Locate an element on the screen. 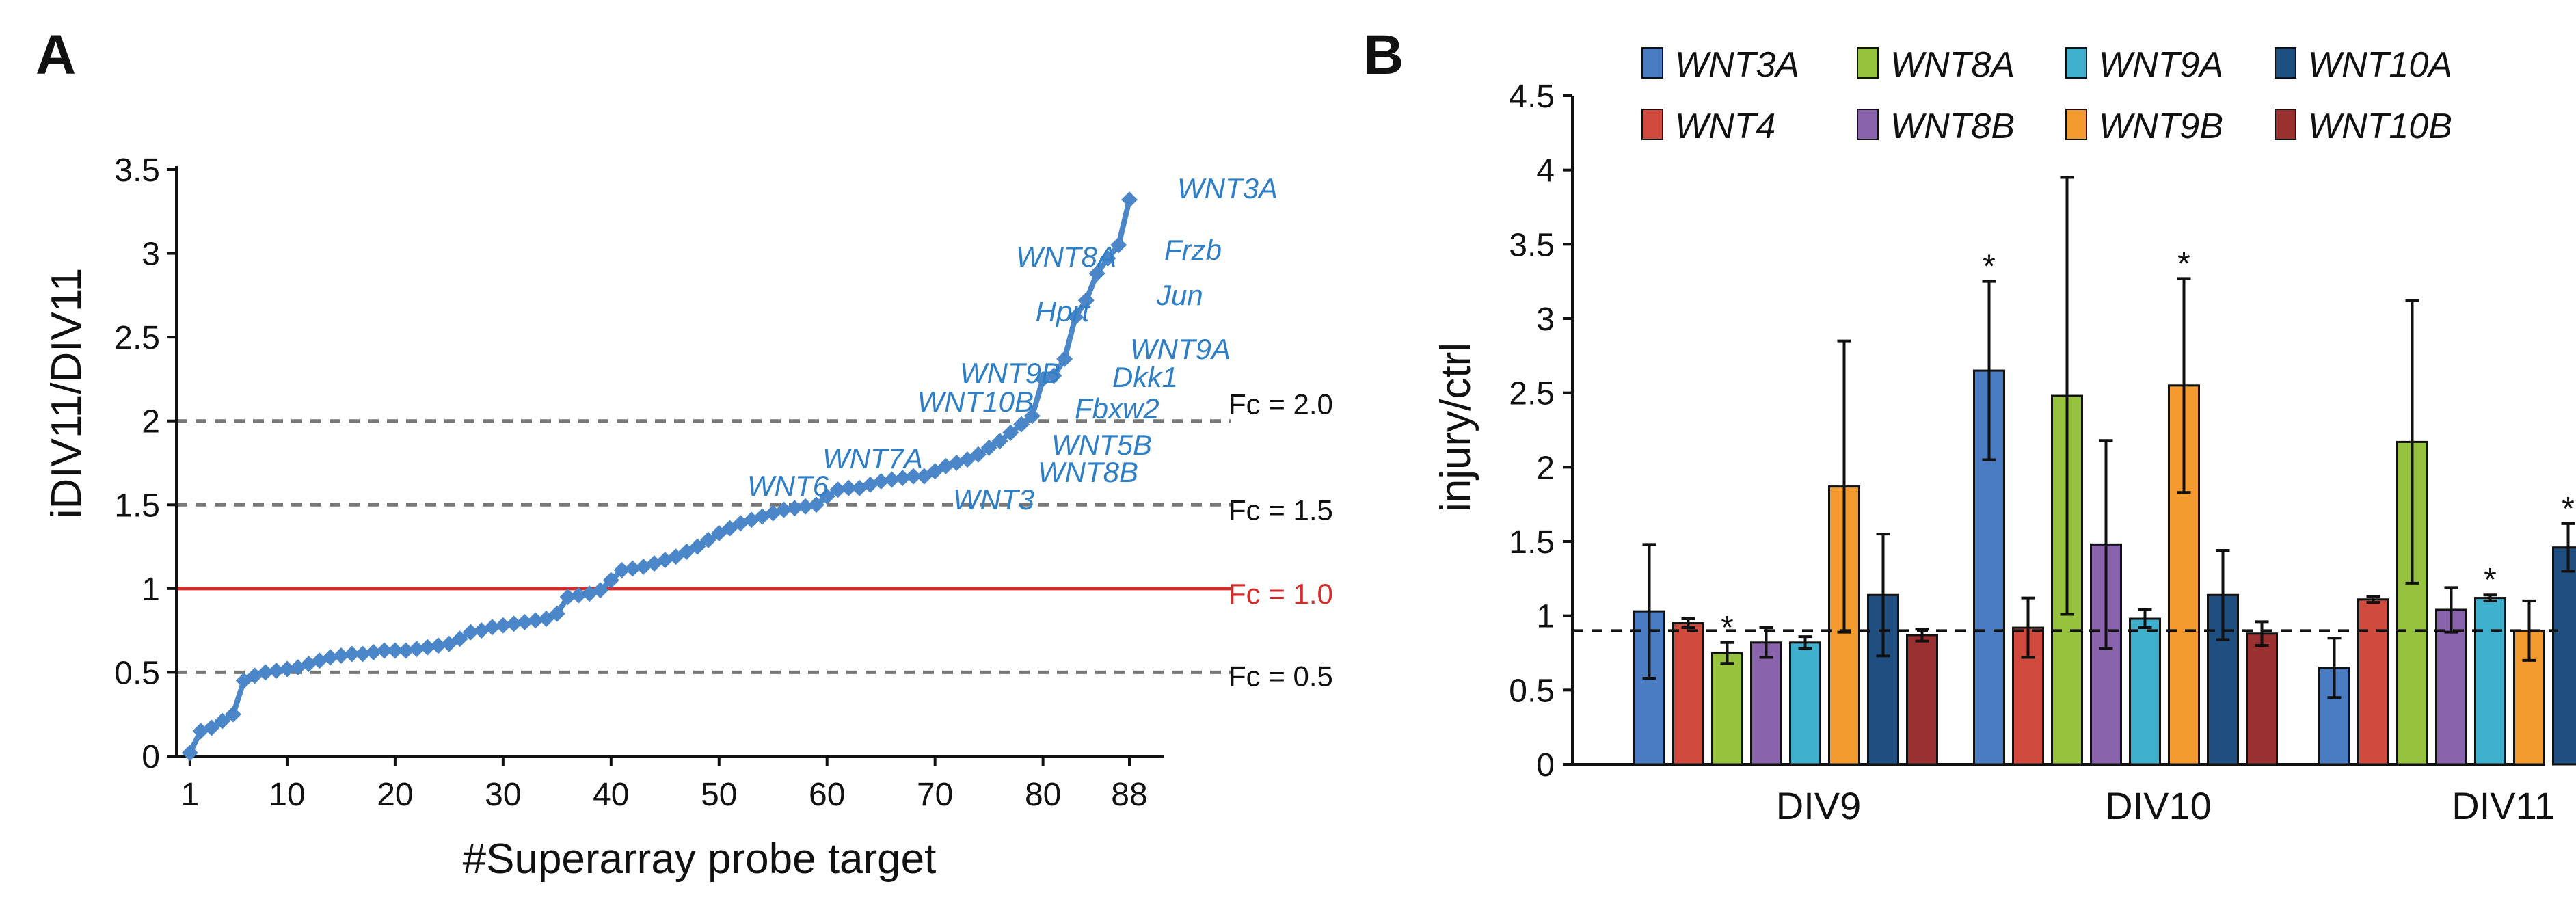  legend-label: WNT4 is located at coordinates (1725, 126).